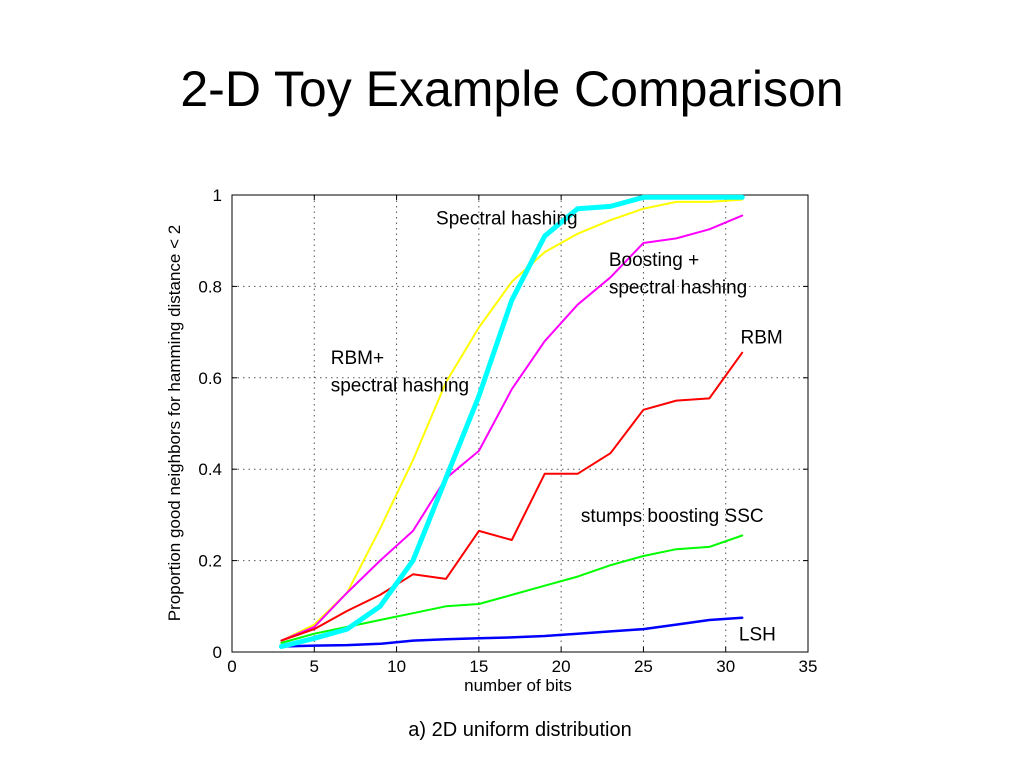  I want to click on x-tick-label: 15, so click(478, 666).